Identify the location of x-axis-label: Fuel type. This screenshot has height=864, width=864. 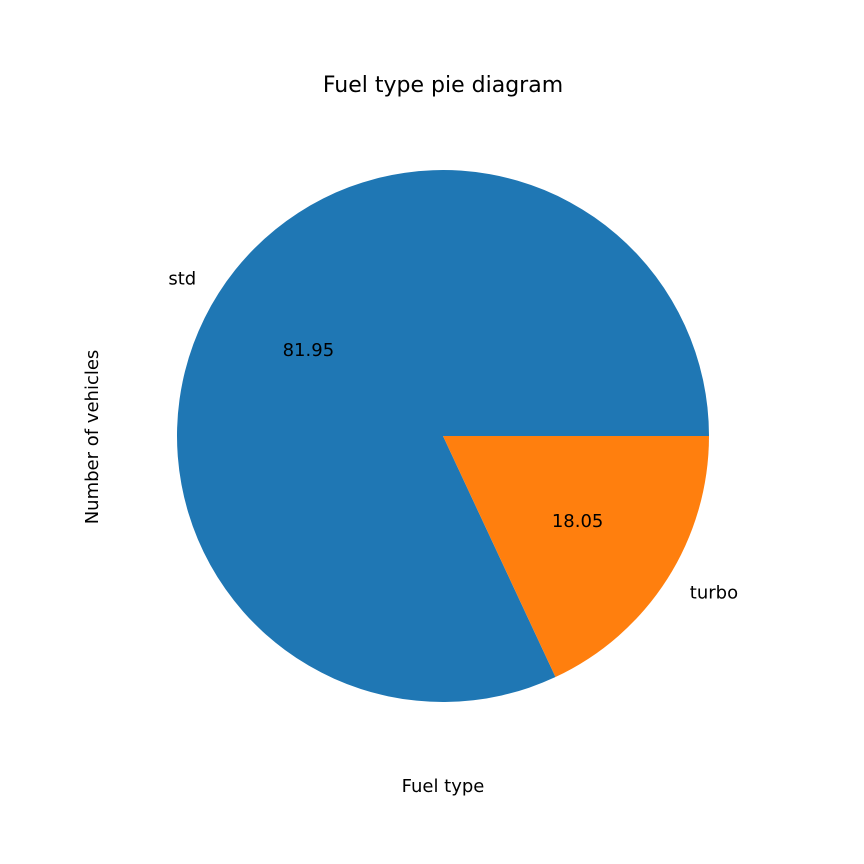
(443, 786).